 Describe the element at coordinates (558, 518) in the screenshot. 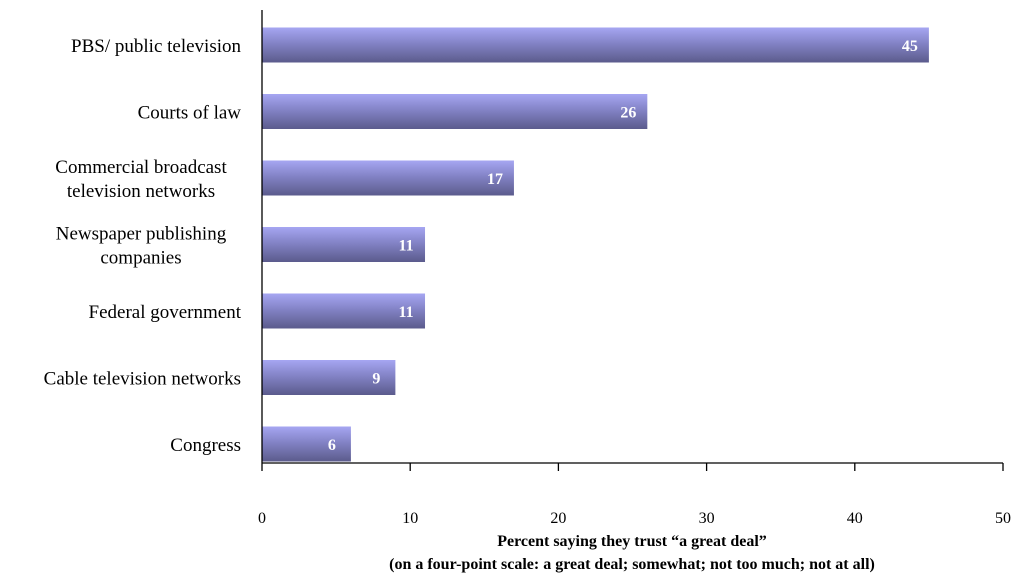

I see `x-tick-label-2: 20` at that location.